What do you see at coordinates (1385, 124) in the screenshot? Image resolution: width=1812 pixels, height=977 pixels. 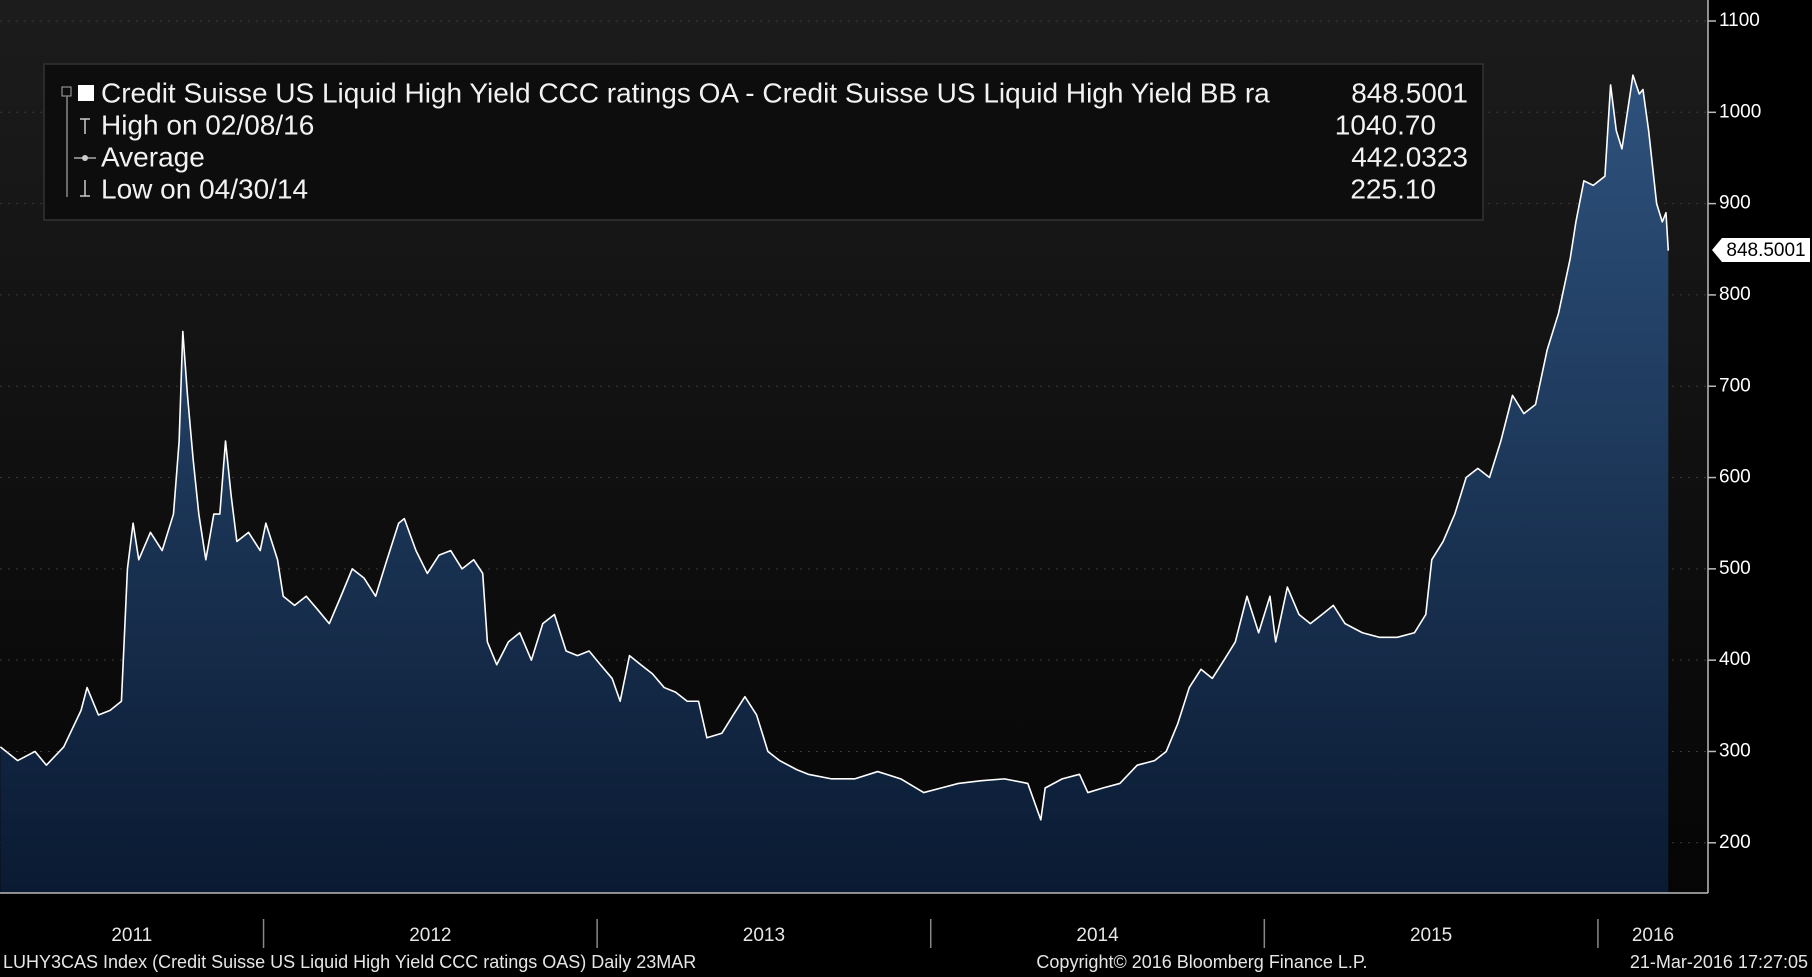 I see `legend-stat-value: 1040.70` at bounding box center [1385, 124].